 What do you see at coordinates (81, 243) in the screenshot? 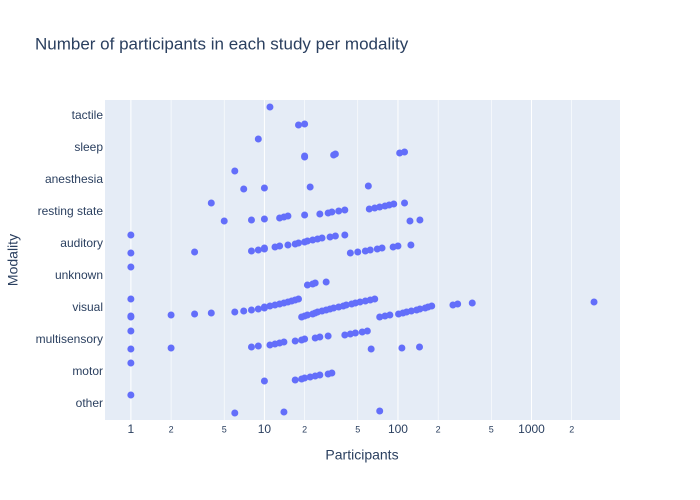
I see `y-tick-label: auditory` at bounding box center [81, 243].